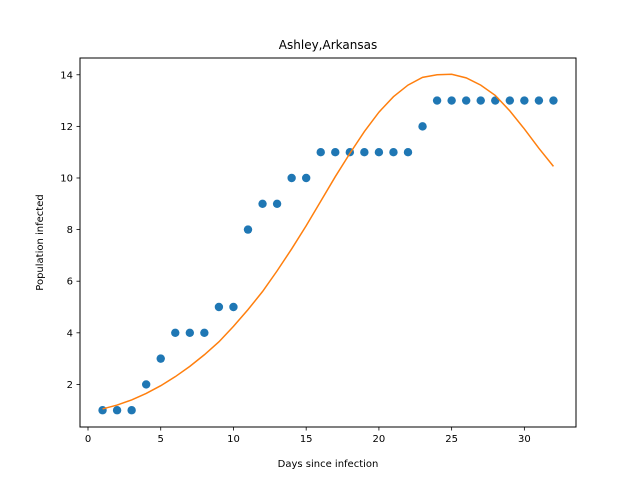 The height and width of the screenshot is (480, 640). What do you see at coordinates (233, 439) in the screenshot?
I see `x-tick-label: 10` at bounding box center [233, 439].